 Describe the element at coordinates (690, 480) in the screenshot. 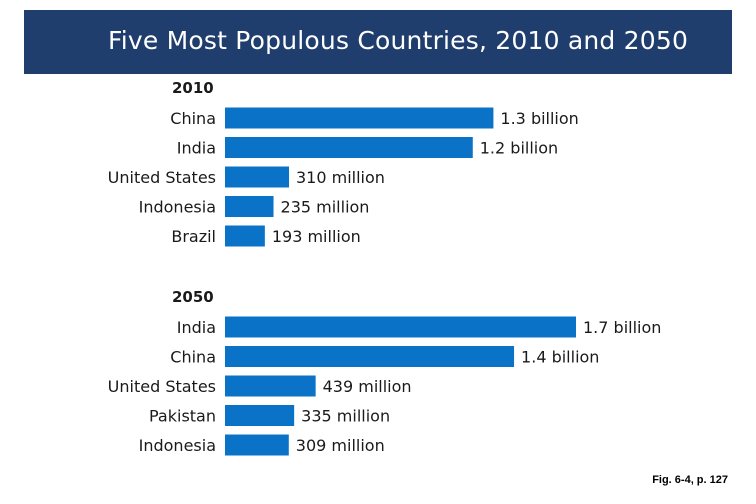

I see `figure-caption: Fig. 6-4, p. 127` at that location.